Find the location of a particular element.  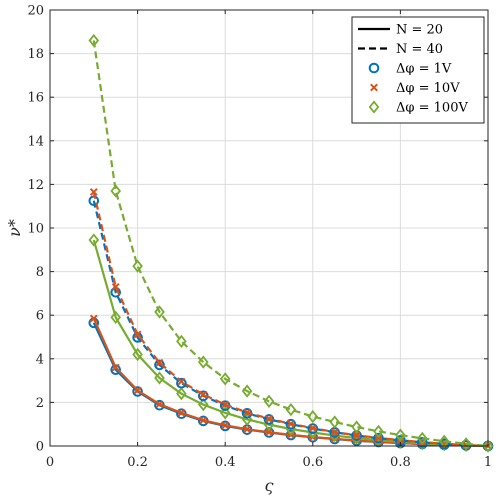

x-tick-label: 0.4 is located at coordinates (225, 462).